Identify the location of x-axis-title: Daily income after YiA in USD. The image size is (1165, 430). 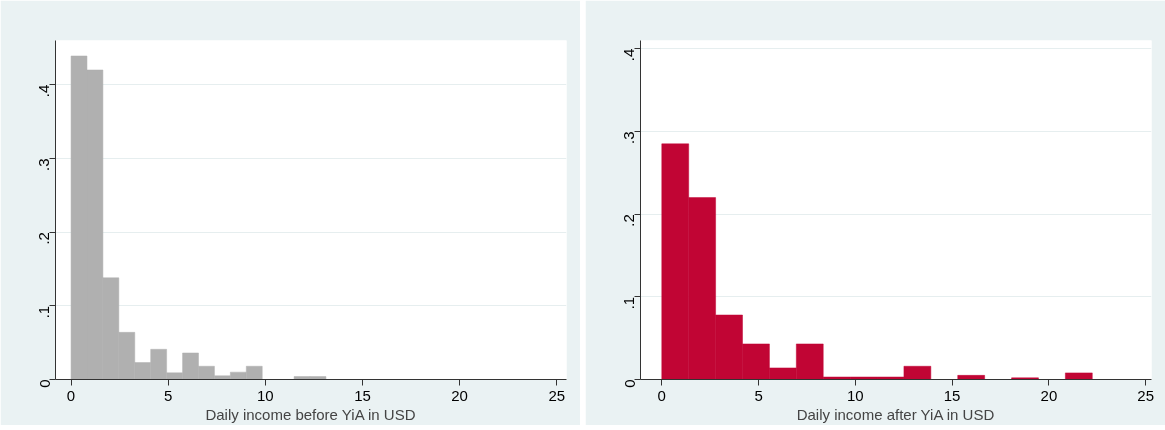
(895, 414).